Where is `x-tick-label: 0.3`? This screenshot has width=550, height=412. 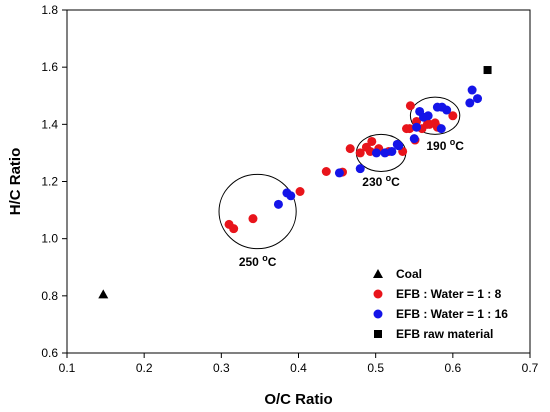
x-tick-label: 0.3 is located at coordinates (221, 368).